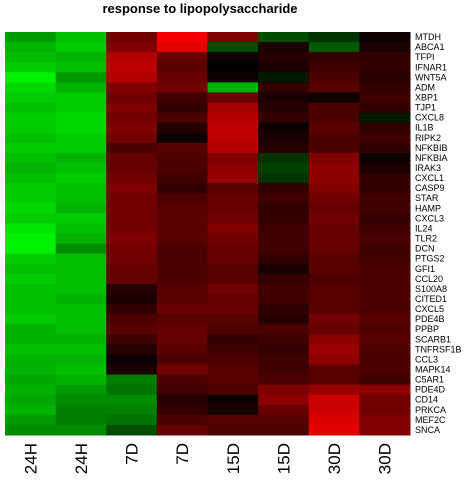 Image resolution: width=474 pixels, height=480 pixels. What do you see at coordinates (30, 458) in the screenshot?
I see `column-label: 24H` at bounding box center [30, 458].